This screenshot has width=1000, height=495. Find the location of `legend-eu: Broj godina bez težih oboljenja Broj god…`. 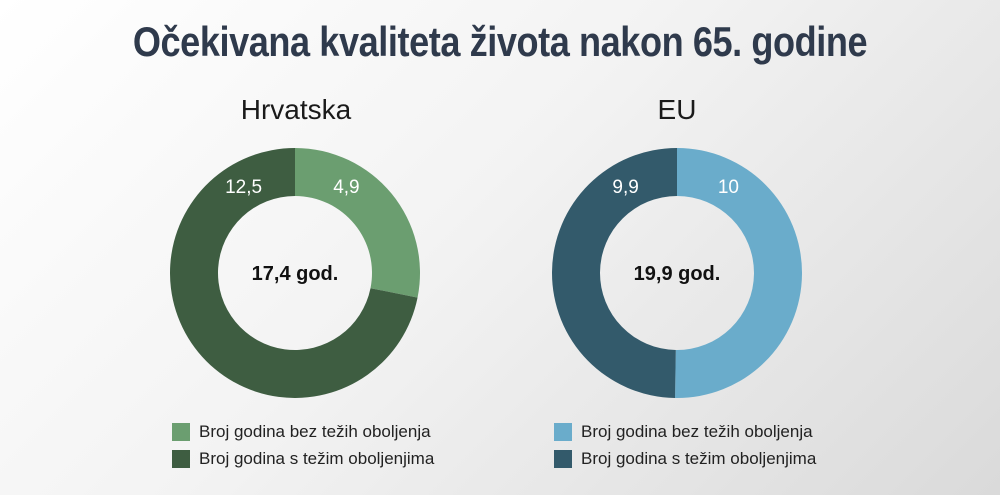

legend-eu: Broj godina bez težih oboljenja Broj god… is located at coordinates (685, 445).